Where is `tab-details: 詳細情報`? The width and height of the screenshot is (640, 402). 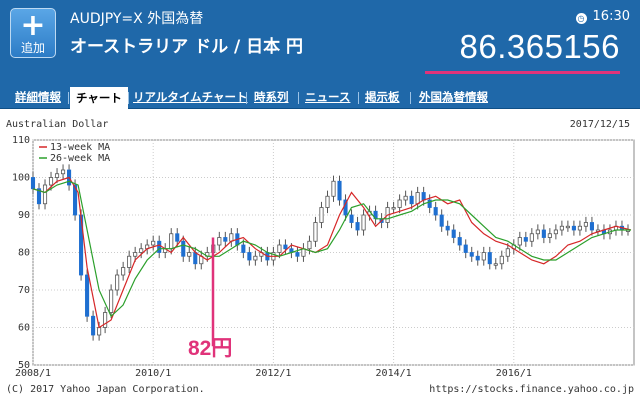
tab-details: 詳細情報 is located at coordinates (38, 97).